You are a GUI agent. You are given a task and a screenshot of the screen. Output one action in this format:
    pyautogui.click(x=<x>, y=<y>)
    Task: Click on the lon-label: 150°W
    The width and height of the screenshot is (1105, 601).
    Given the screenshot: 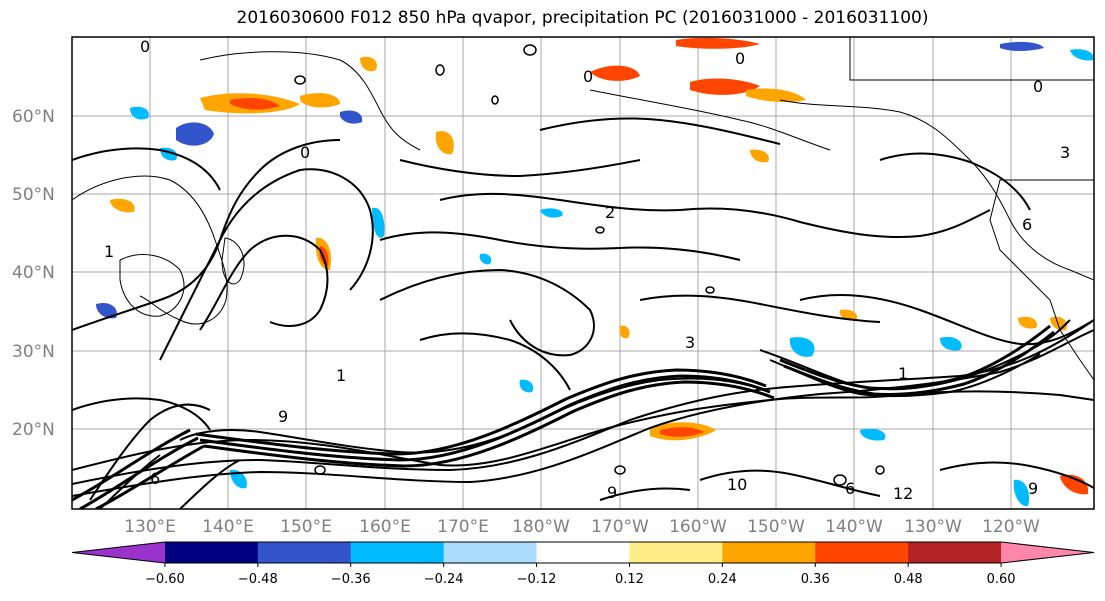 What is the action you would take?
    pyautogui.click(x=776, y=527)
    